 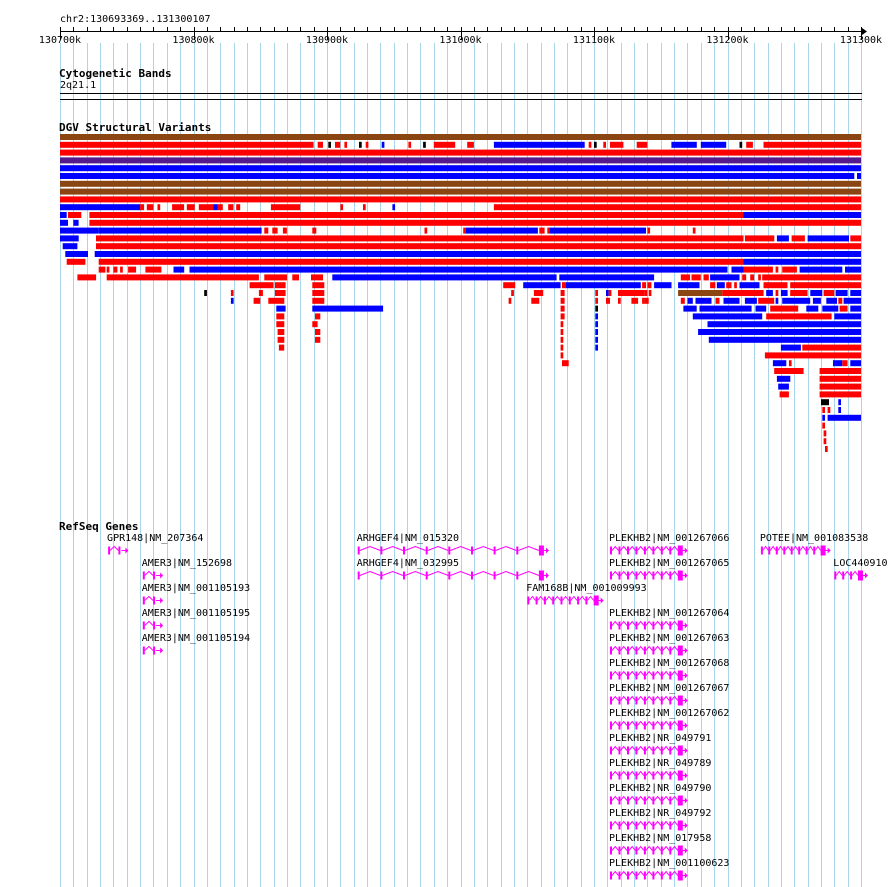 I want to click on gene-model, so click(x=649, y=700).